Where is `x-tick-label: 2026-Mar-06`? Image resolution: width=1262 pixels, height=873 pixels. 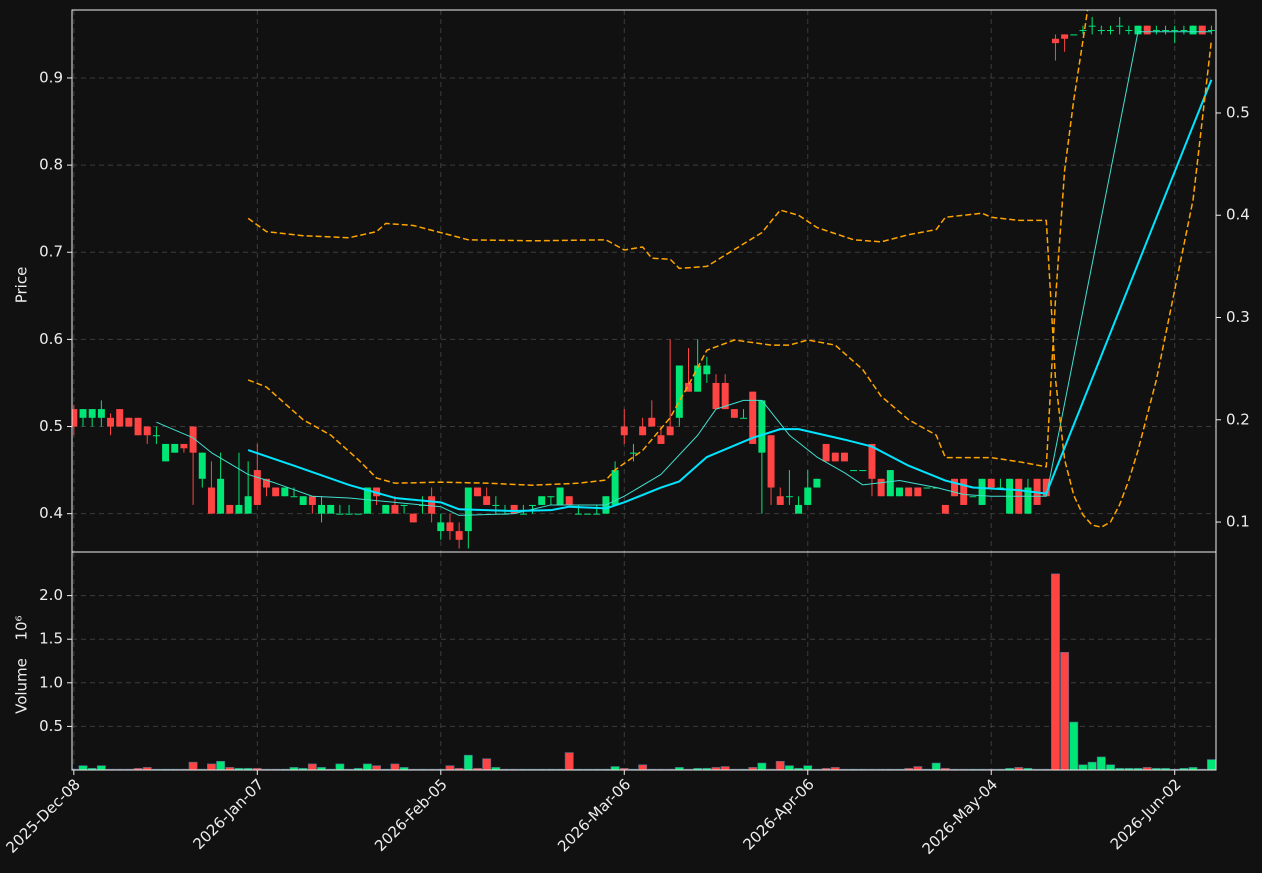
x-tick-label: 2026-Mar-06 is located at coordinates (594, 815).